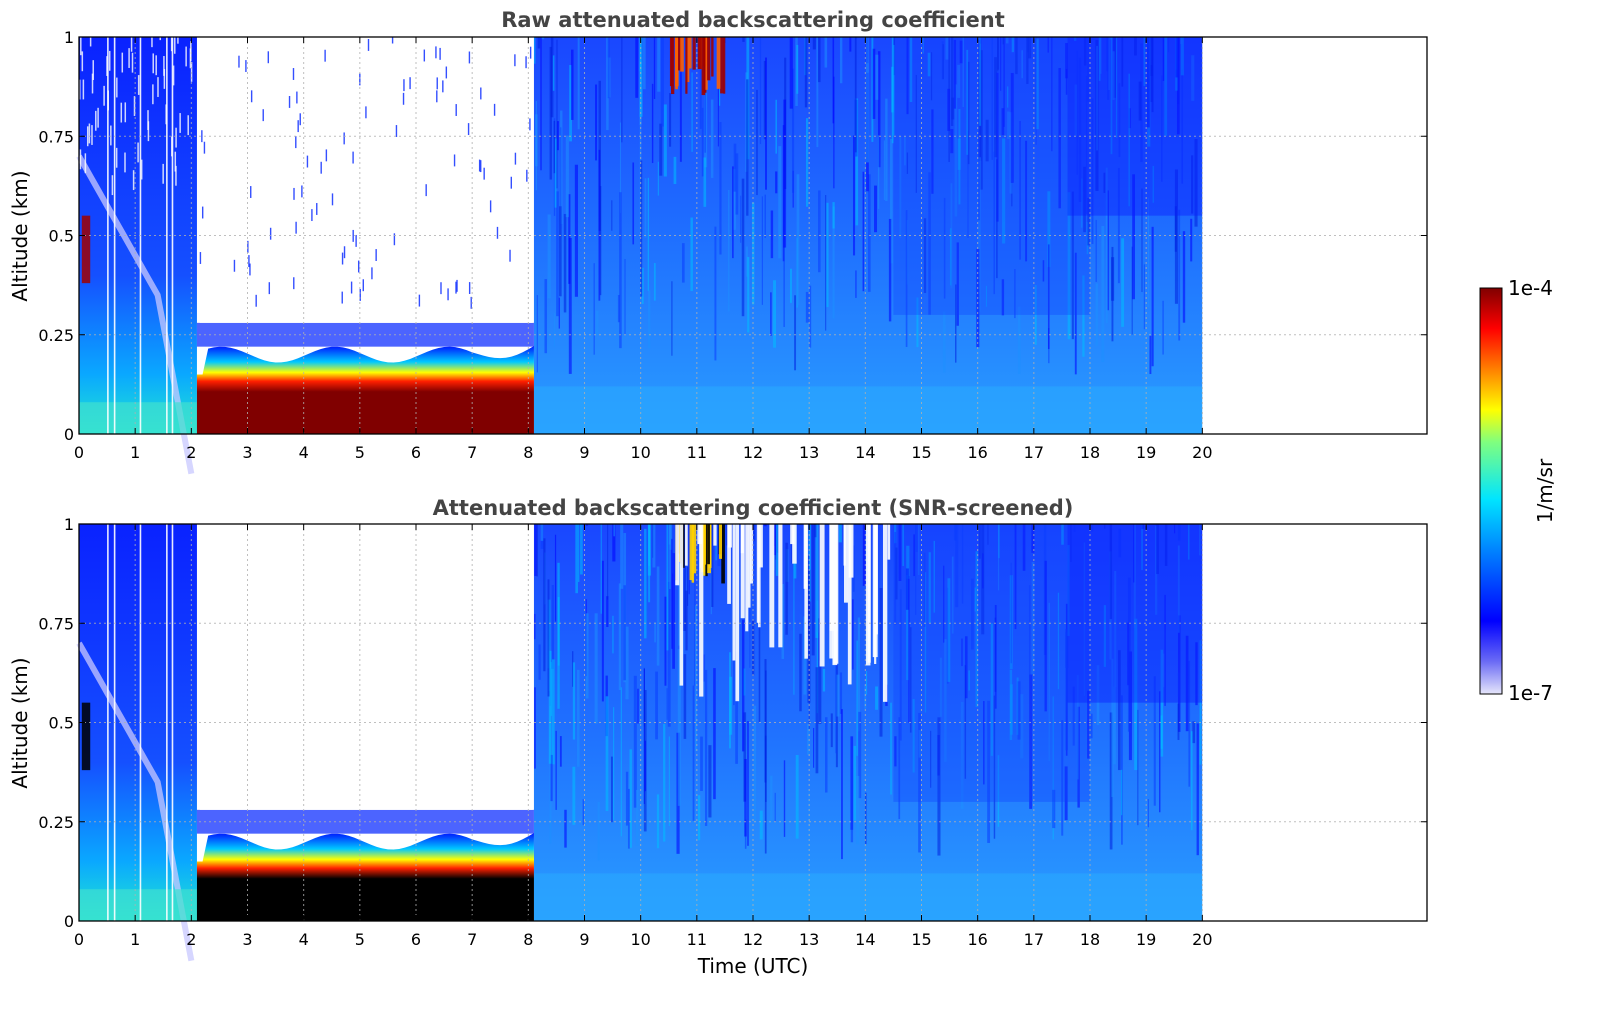  Describe the element at coordinates (366, 667) in the screenshot. I see `no-data-region` at that location.